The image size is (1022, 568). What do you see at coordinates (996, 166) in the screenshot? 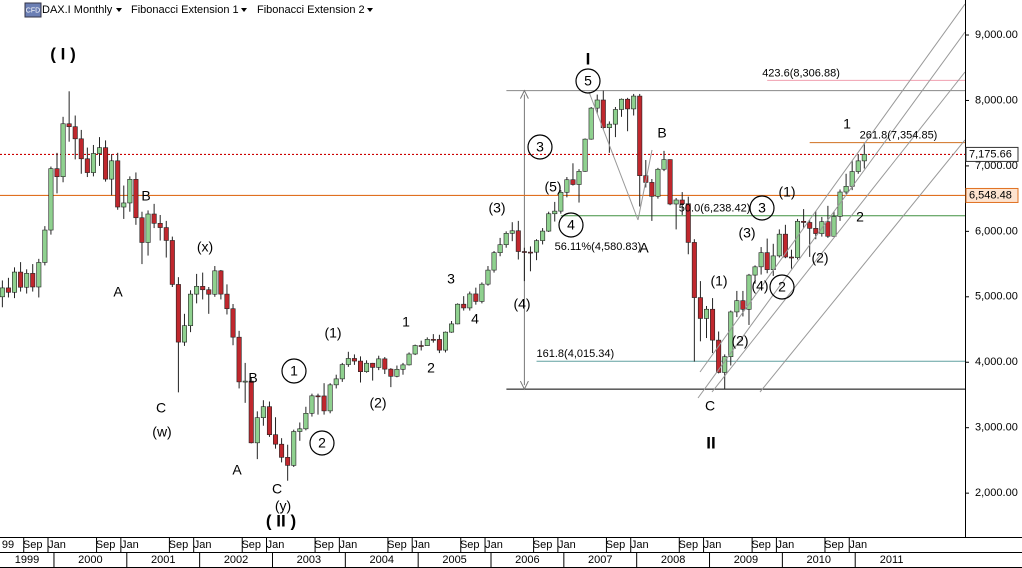
I see `y-tick-label: 7,000.00` at bounding box center [996, 166].